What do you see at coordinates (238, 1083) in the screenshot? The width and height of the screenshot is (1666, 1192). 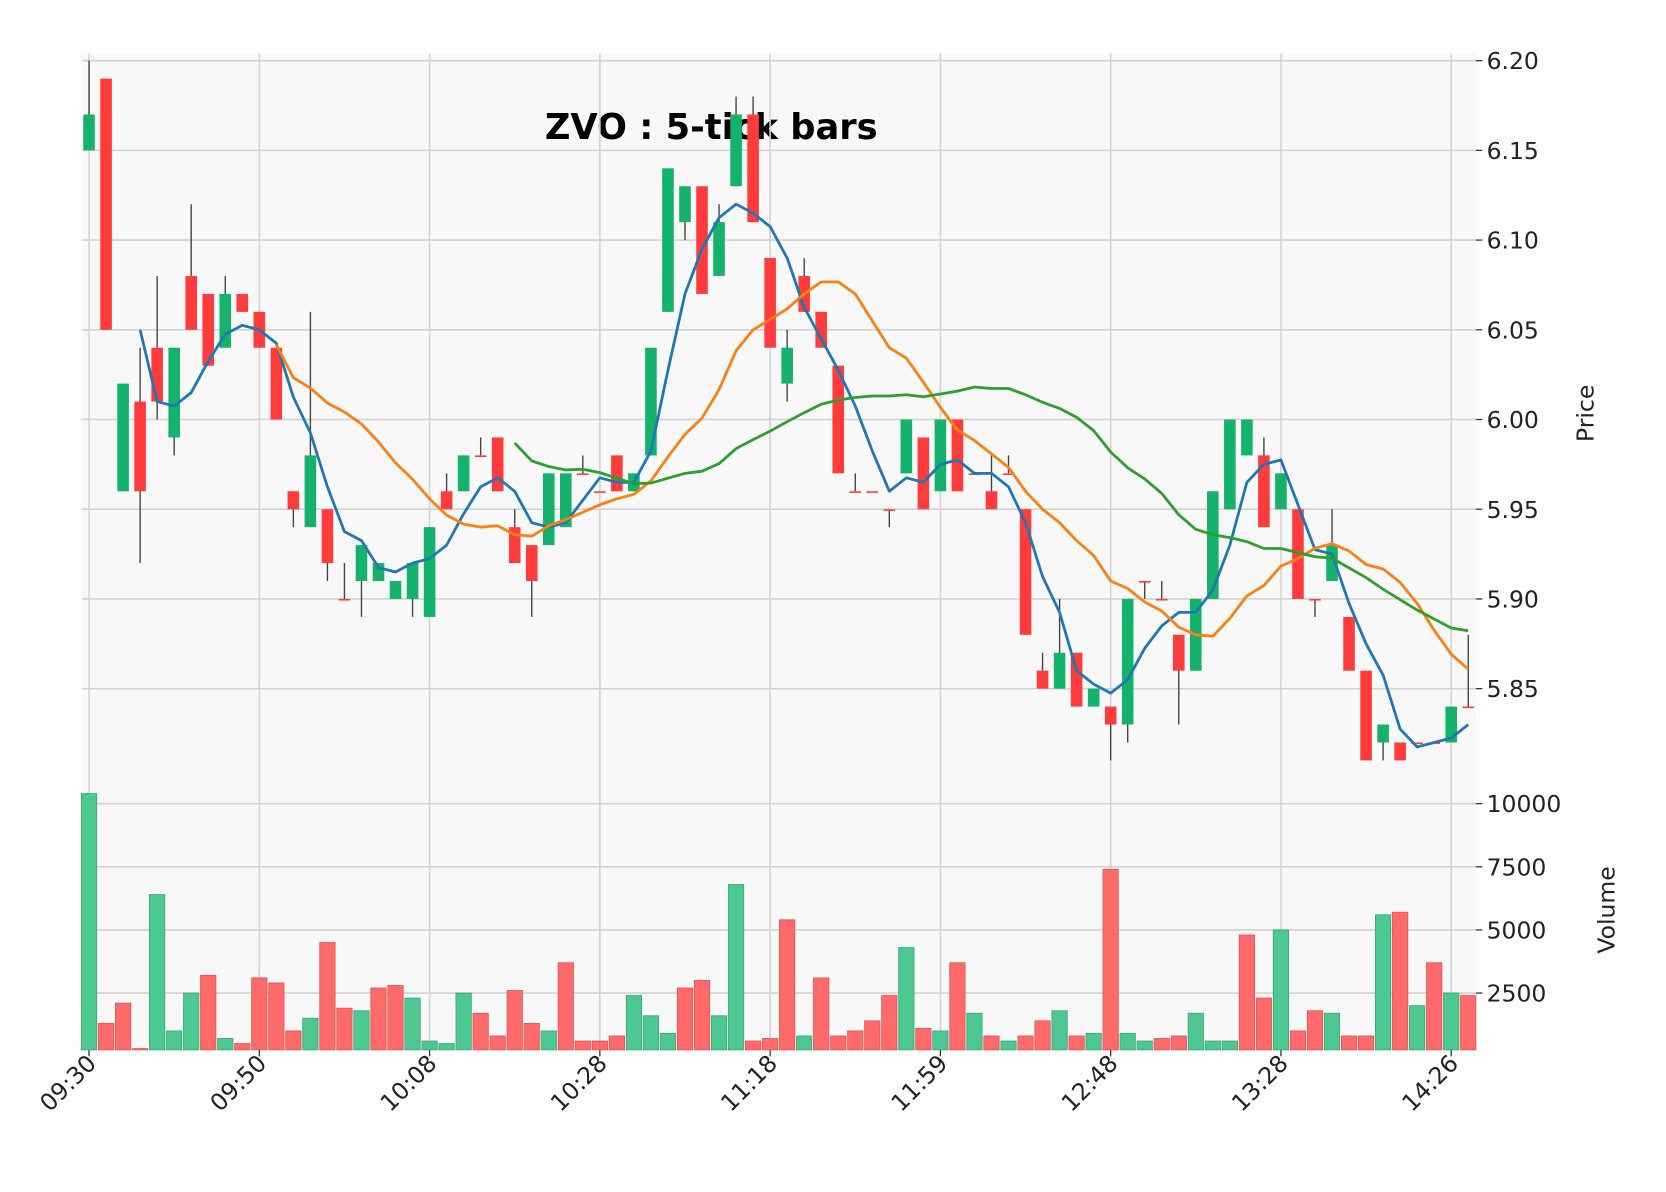 I see `x-tick-label: 09:50` at bounding box center [238, 1083].